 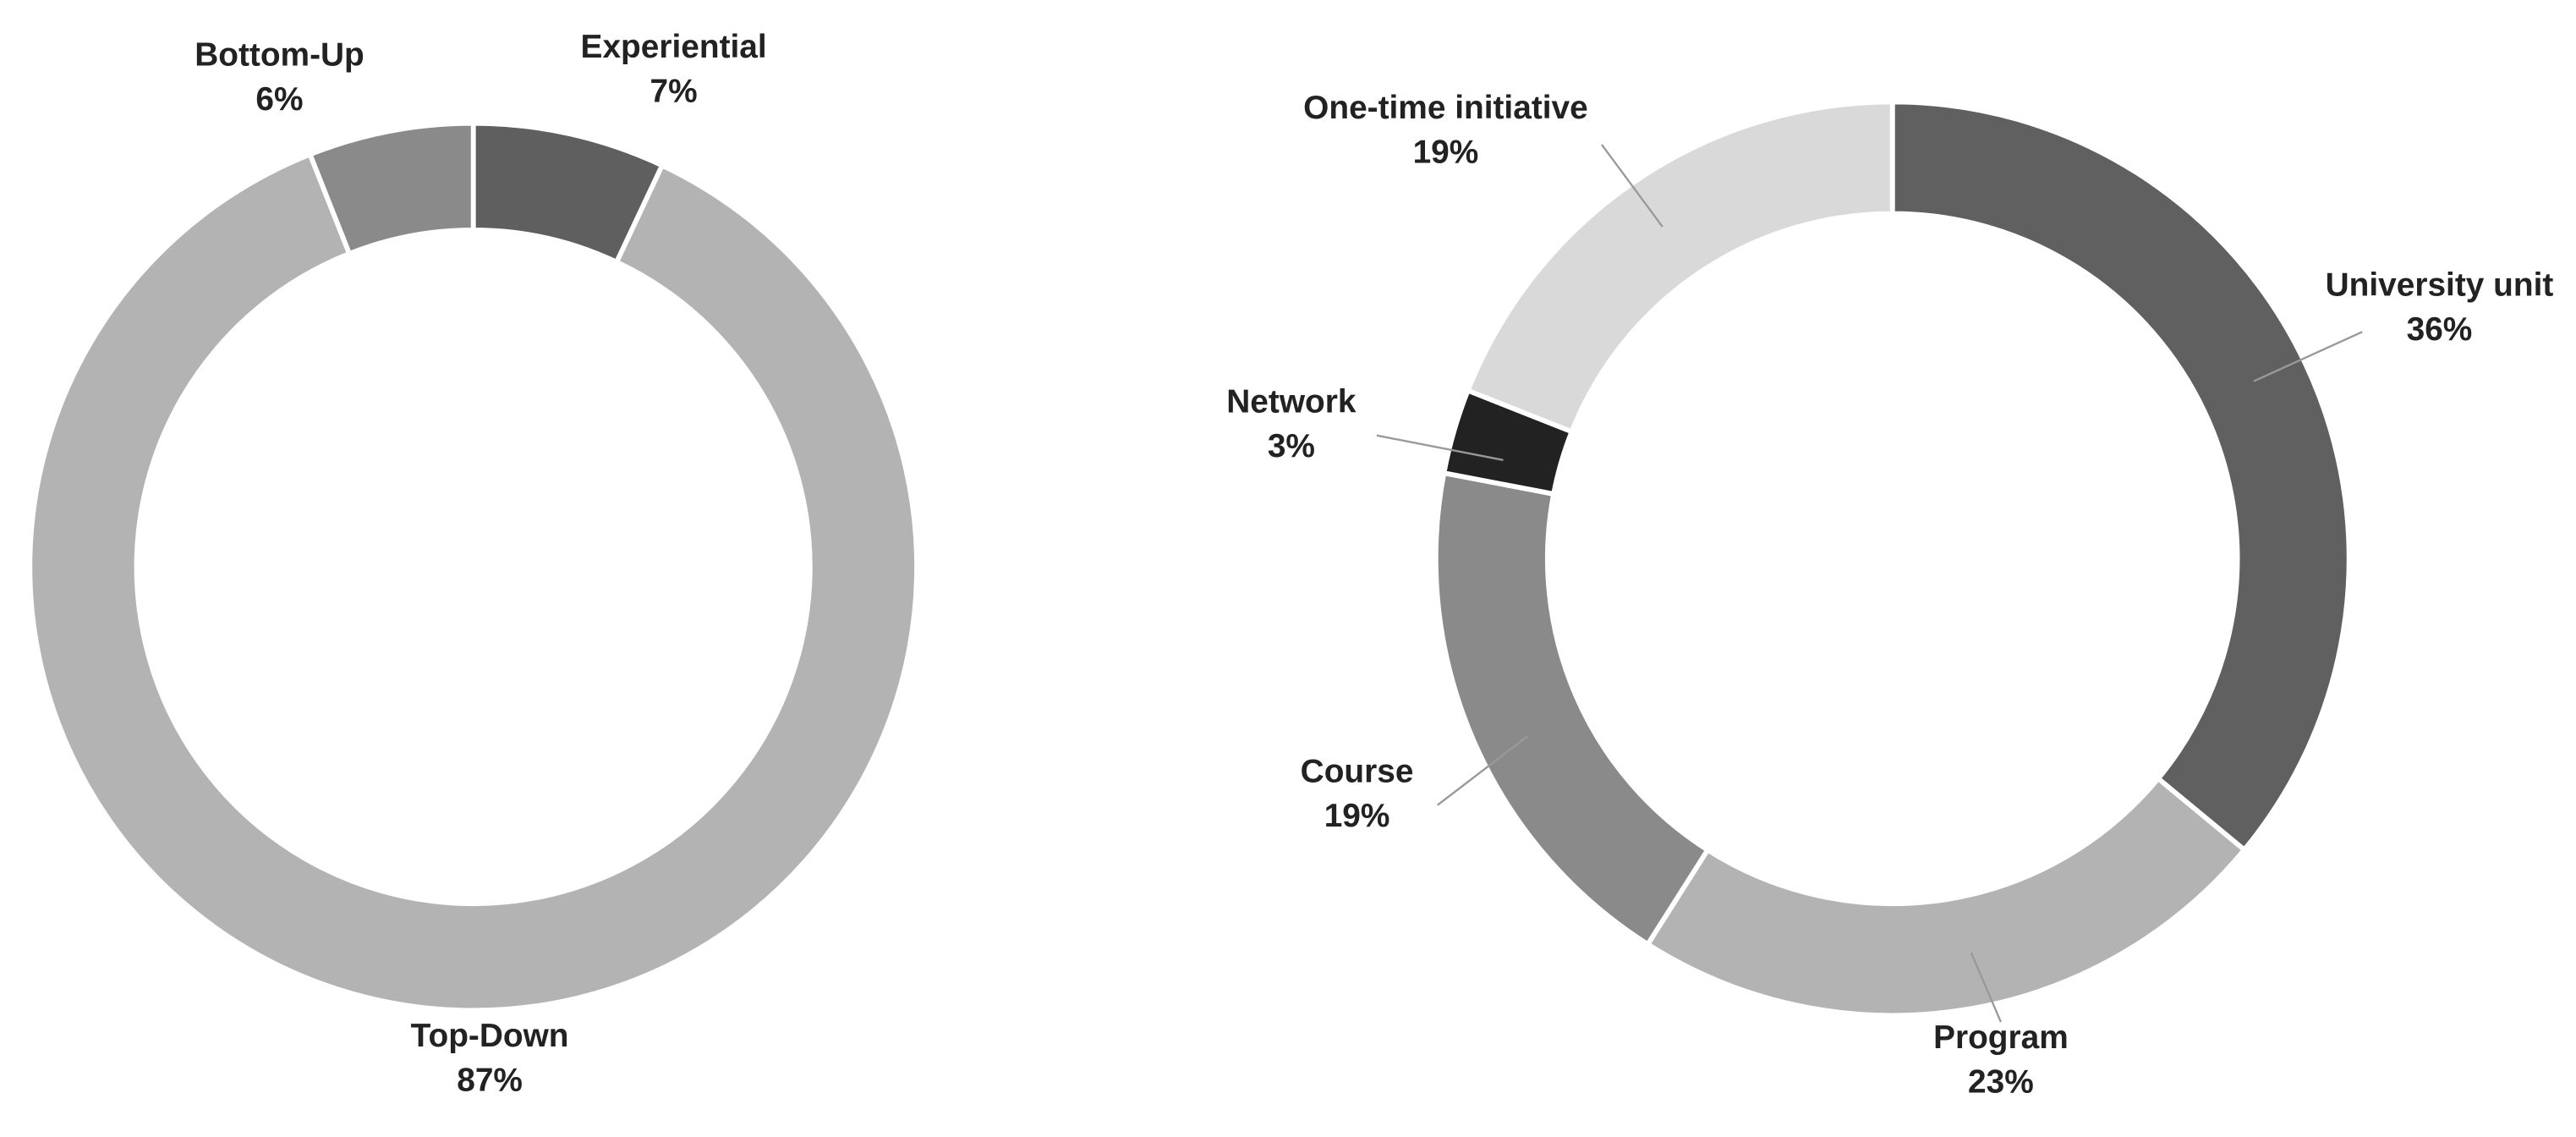 I want to click on slice-value-label: 7%, so click(x=674, y=91).